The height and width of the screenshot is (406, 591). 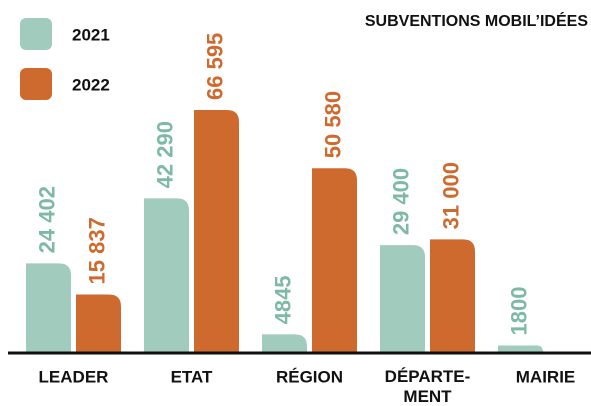 I want to click on x-tick-label: ETAT, so click(x=192, y=376).